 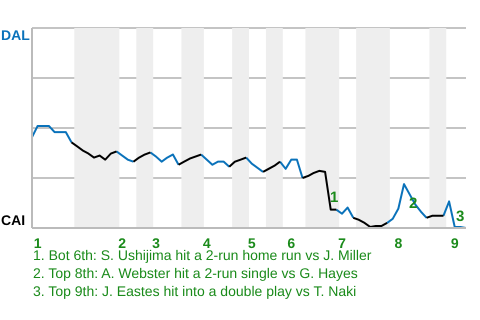 What do you see at coordinates (13, 220) in the screenshot?
I see `text: CAI` at bounding box center [13, 220].